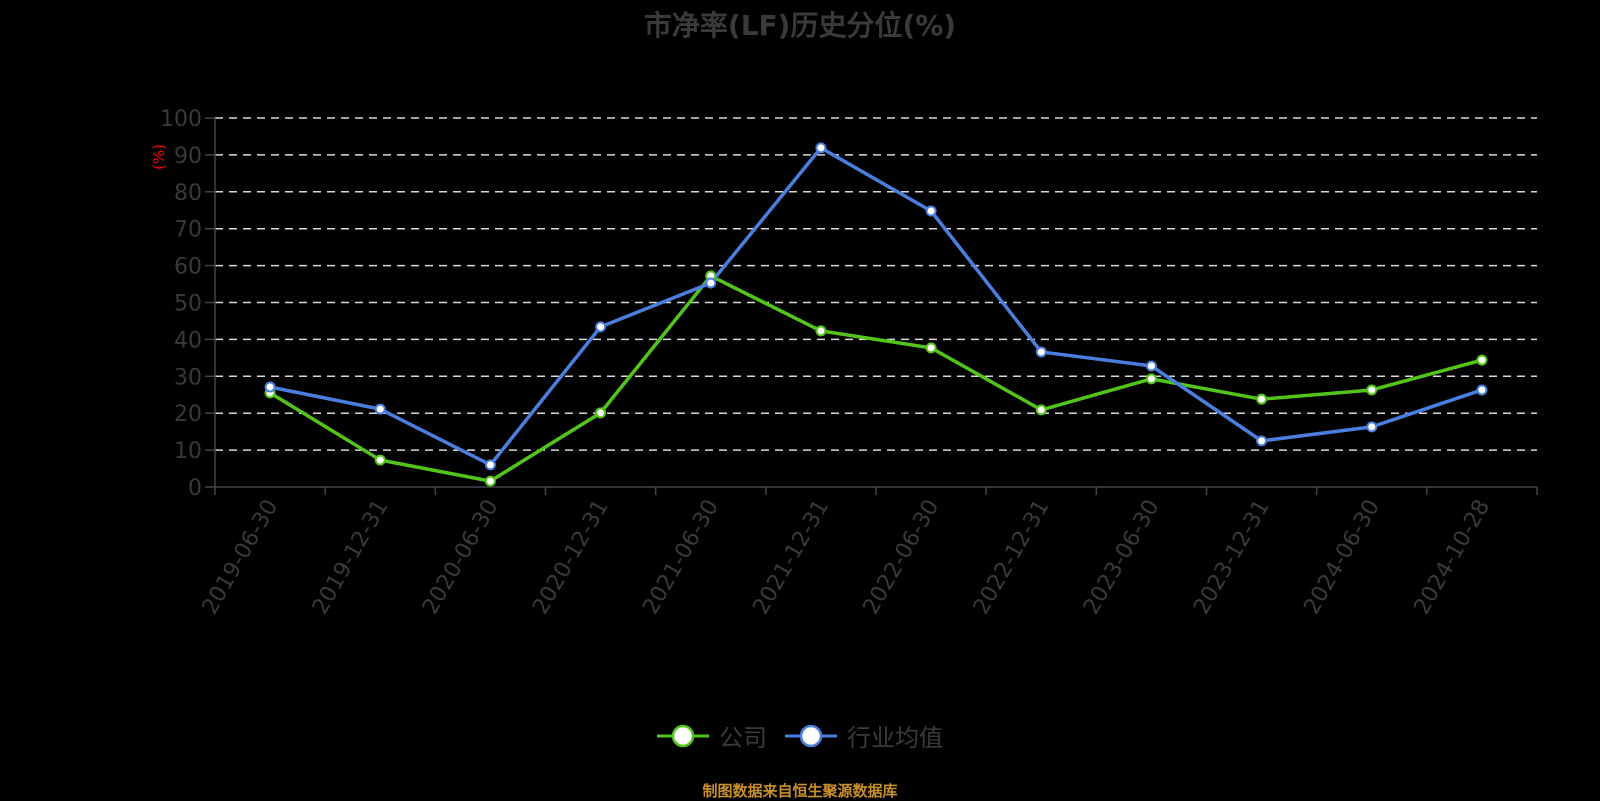 Image resolution: width=1600 pixels, height=801 pixels. I want to click on source-note: 制图数据来自恒生聚源数据库, so click(800, 791).